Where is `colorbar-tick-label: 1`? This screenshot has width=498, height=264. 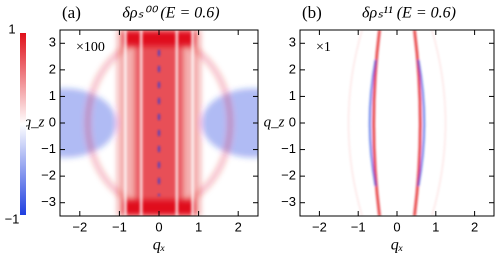
colorbar-tick-label: 1 is located at coordinates (11, 28).